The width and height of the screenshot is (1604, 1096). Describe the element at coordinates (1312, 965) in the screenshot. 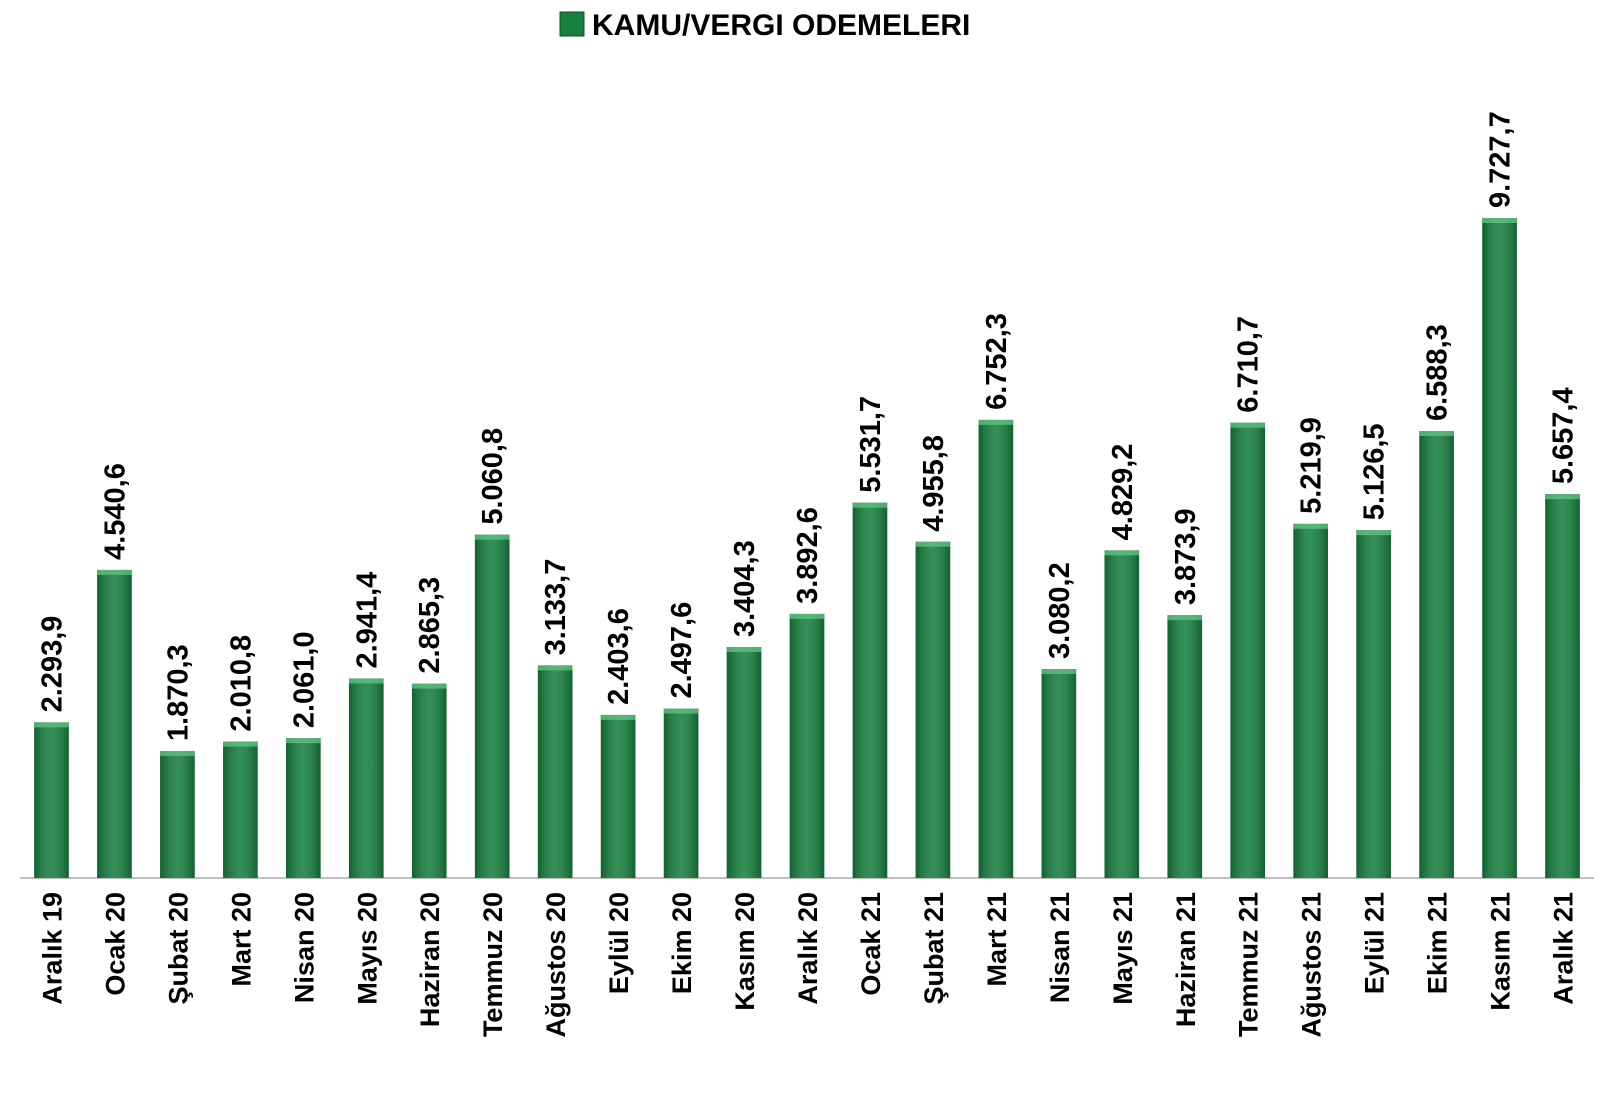

I see `x-tick-label: Ağustos 21` at that location.